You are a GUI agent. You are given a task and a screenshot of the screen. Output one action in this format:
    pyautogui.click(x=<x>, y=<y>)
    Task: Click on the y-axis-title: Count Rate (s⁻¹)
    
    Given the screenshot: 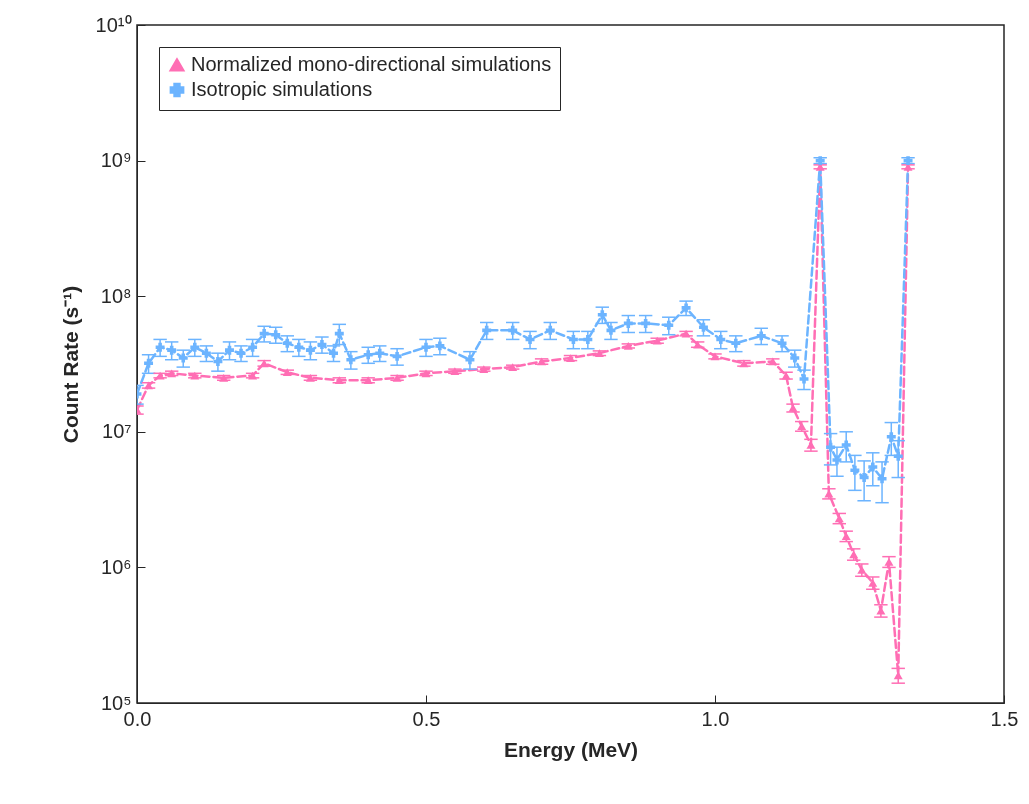 What is the action you would take?
    pyautogui.click(x=70, y=364)
    